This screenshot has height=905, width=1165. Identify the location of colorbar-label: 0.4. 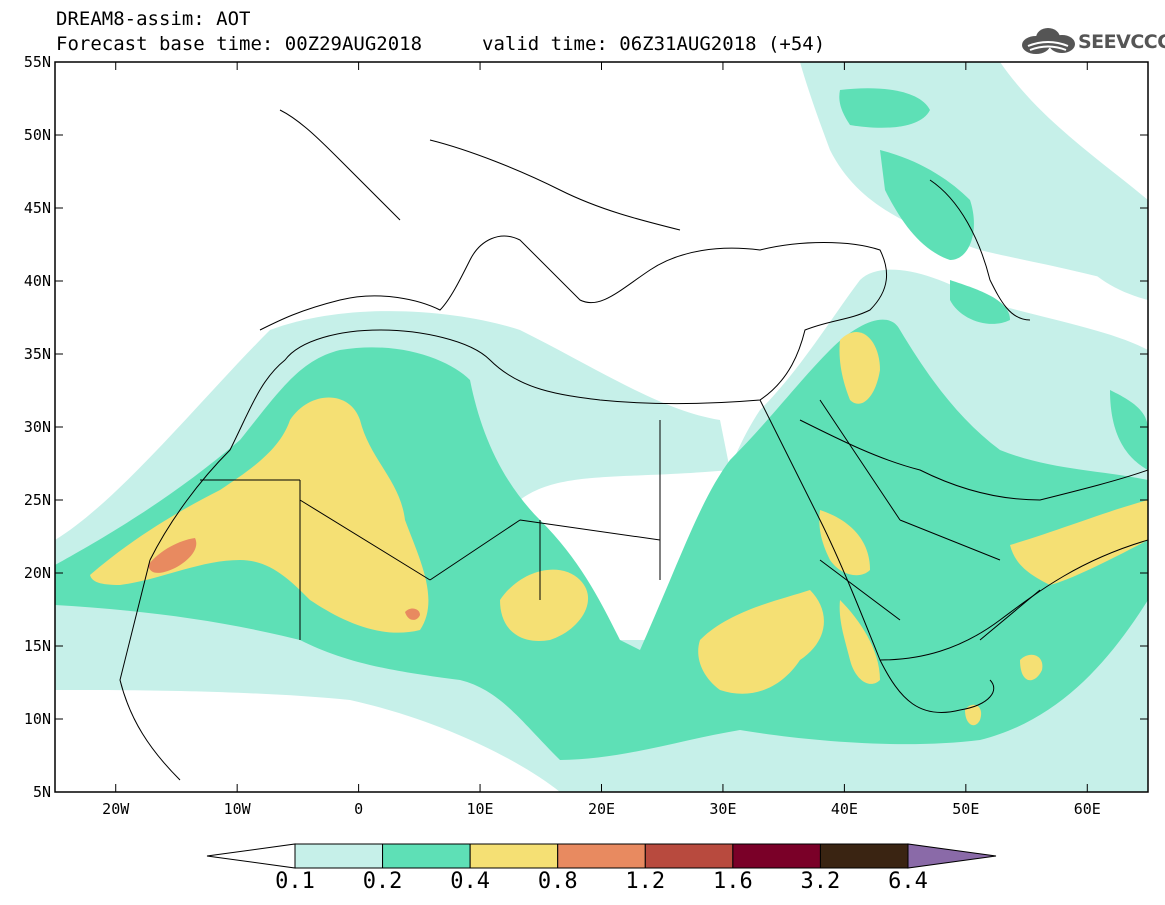
(470, 881).